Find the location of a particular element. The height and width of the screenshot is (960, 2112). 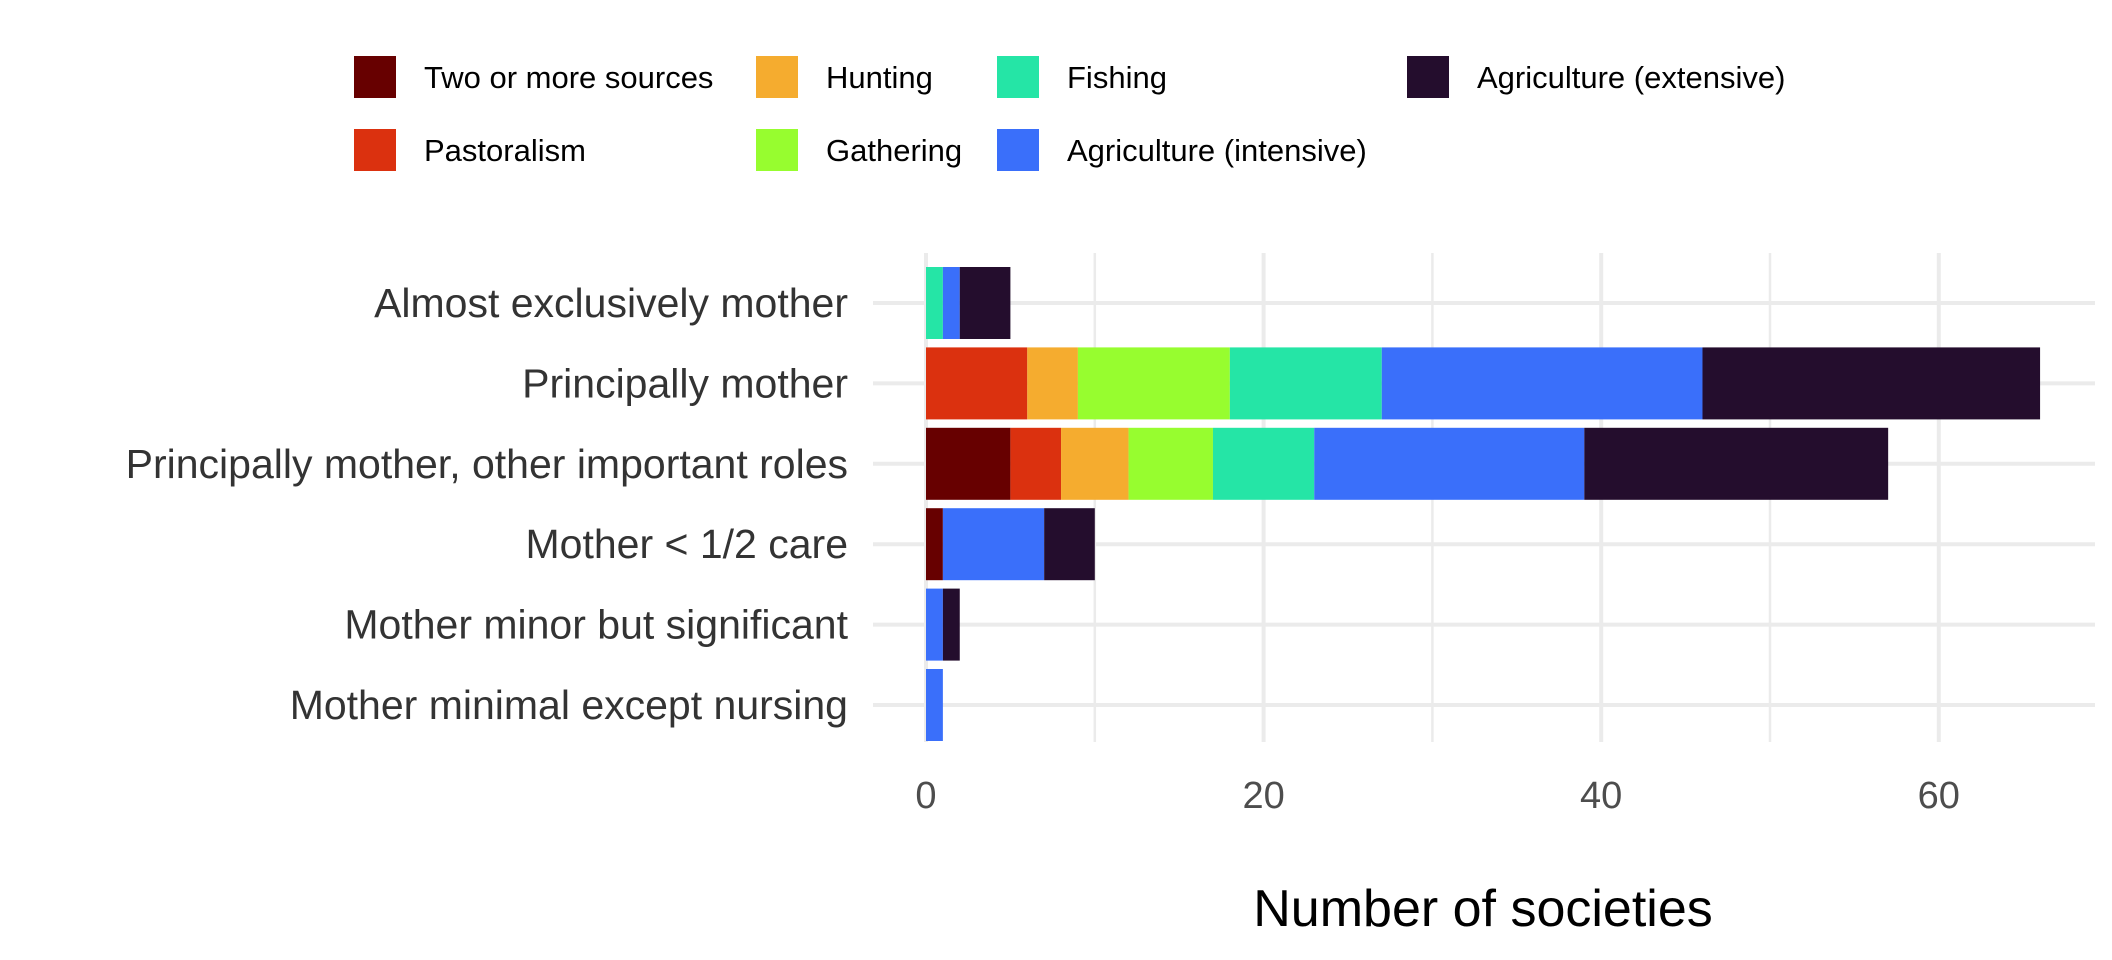

legend-label: Hunting is located at coordinates (879, 77).